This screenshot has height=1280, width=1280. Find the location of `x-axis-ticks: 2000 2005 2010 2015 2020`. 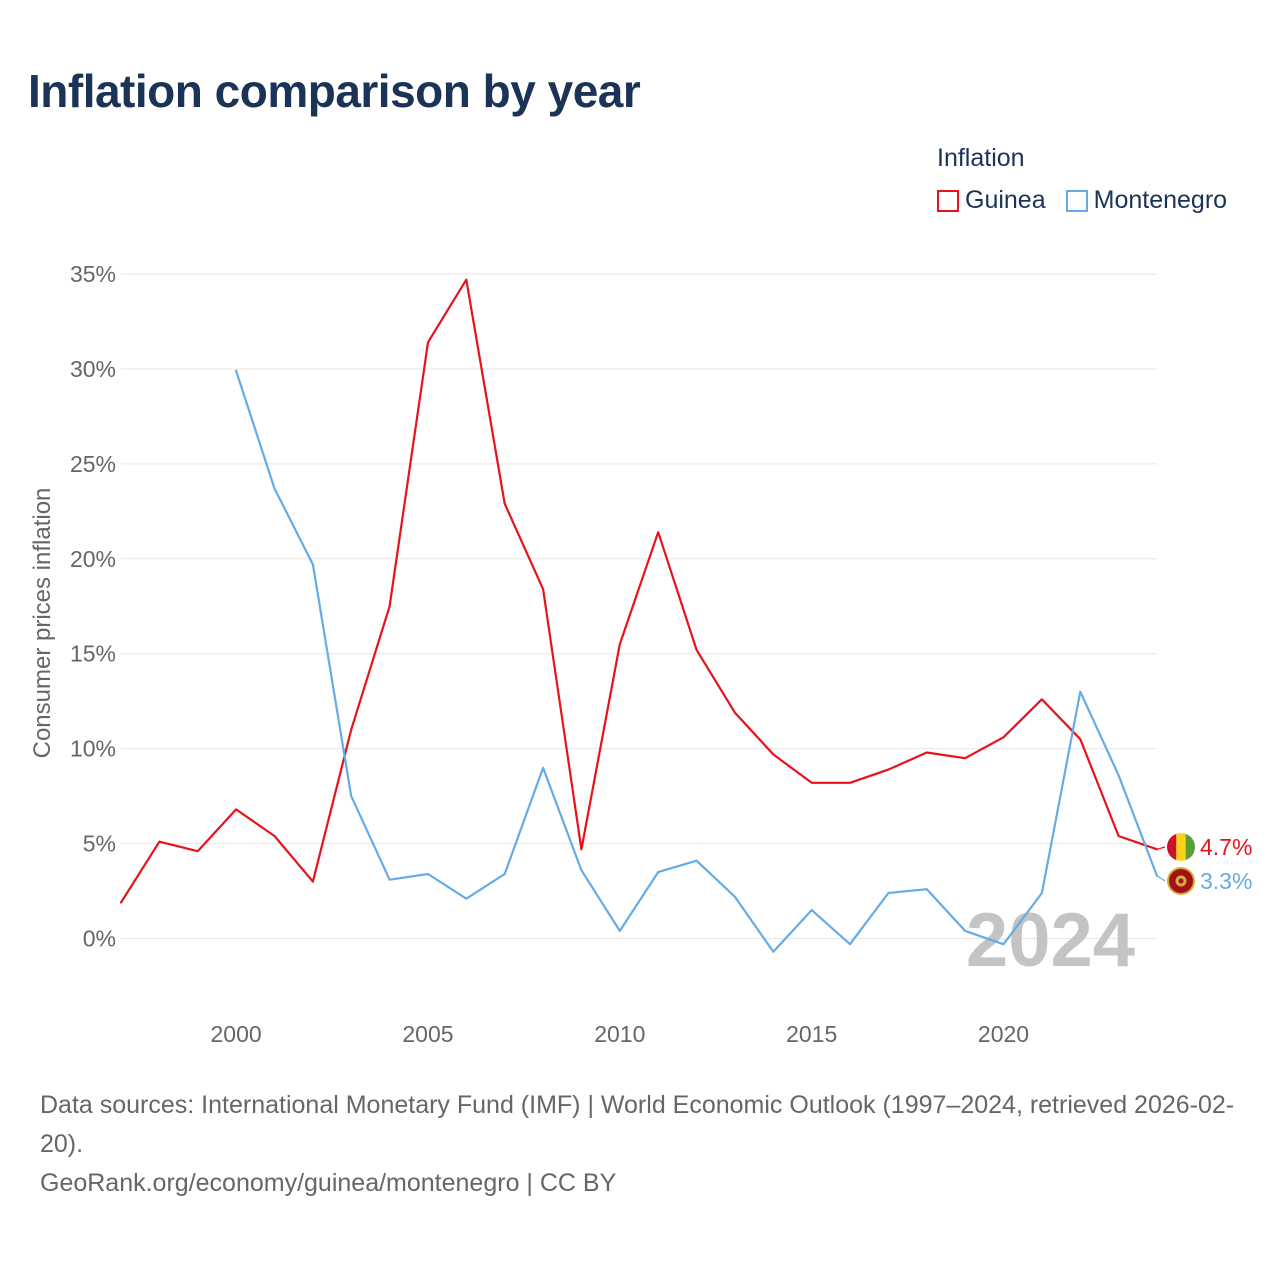

x-axis-ticks: 2000 2005 2010 2015 2020 is located at coordinates (620, 1034).